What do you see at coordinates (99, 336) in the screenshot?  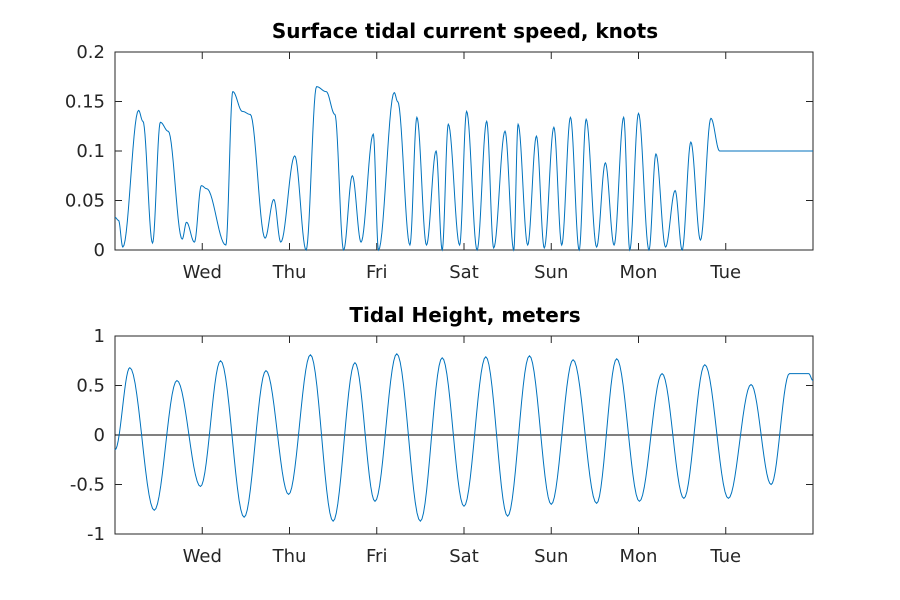 I see `tidal-height-ytick-label: 1` at bounding box center [99, 336].